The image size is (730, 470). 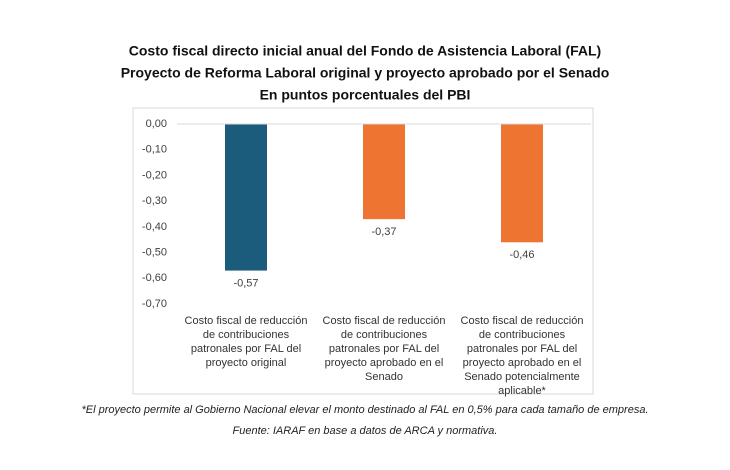 I want to click on y-tick-label: -0,40, so click(x=154, y=227).